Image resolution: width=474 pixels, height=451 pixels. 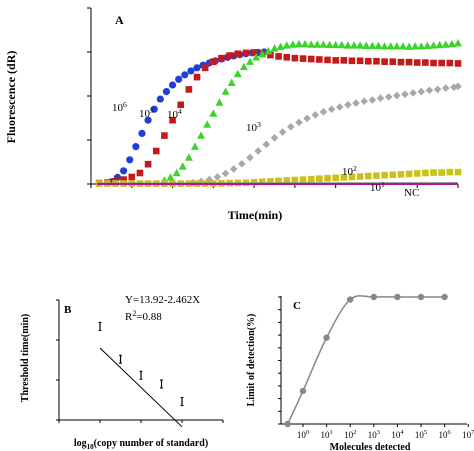 I want to click on a-series-label-5-base: 10, so click(x=376, y=188).